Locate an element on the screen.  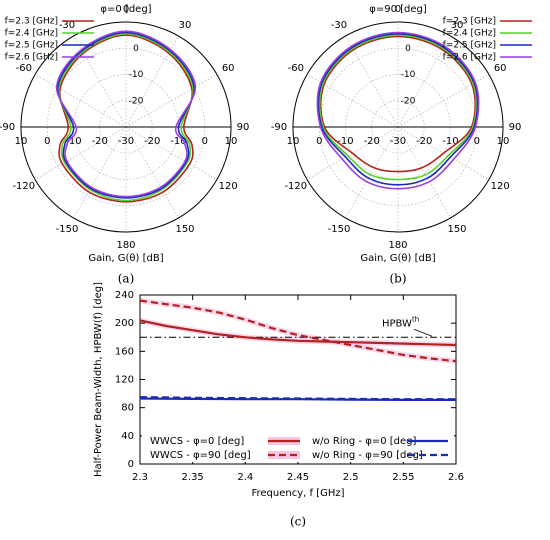
chart-title: φ=0 [deg] is located at coordinates (125, 9).